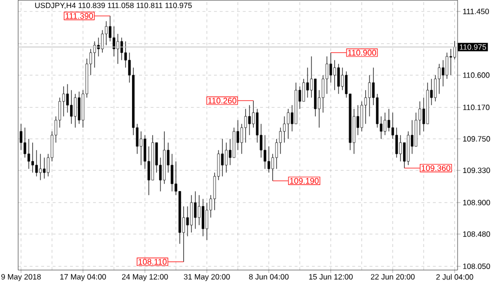 The width and height of the screenshot is (500, 289). Describe the element at coordinates (222, 101) in the screenshot. I see `annotation: 110.260` at that location.